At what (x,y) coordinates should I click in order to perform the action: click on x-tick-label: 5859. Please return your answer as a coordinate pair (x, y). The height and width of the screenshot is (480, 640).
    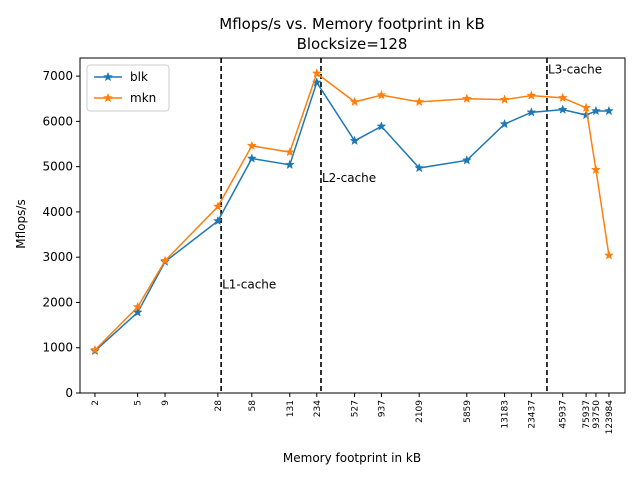
    Looking at the image, I should click on (468, 411).